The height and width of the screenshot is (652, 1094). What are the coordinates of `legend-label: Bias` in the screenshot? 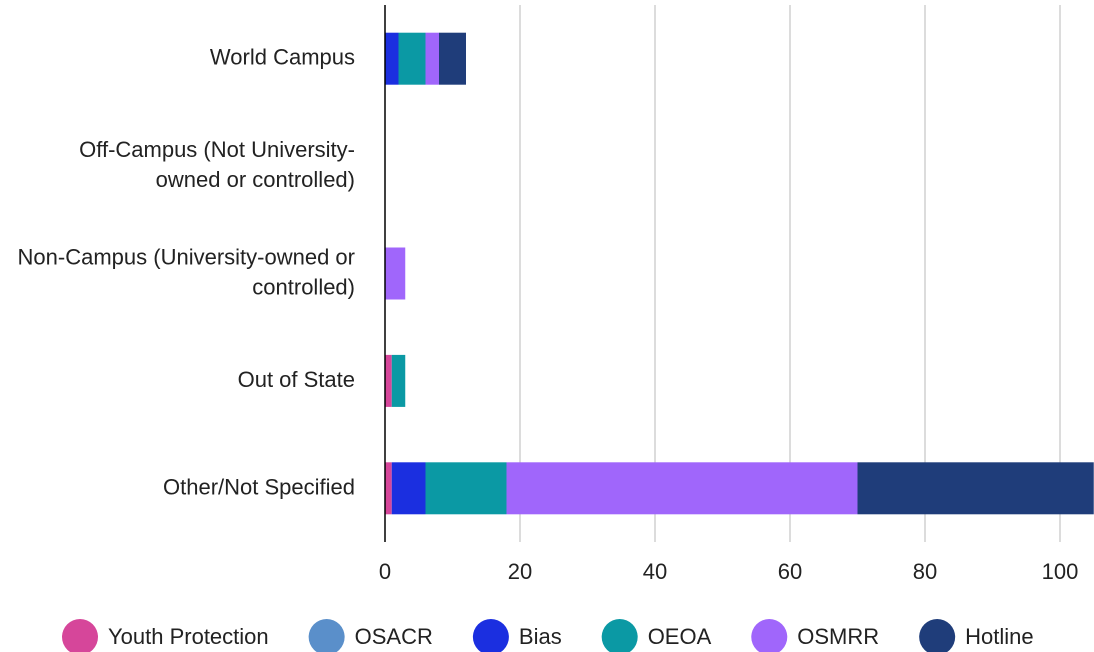 It's located at (540, 636).